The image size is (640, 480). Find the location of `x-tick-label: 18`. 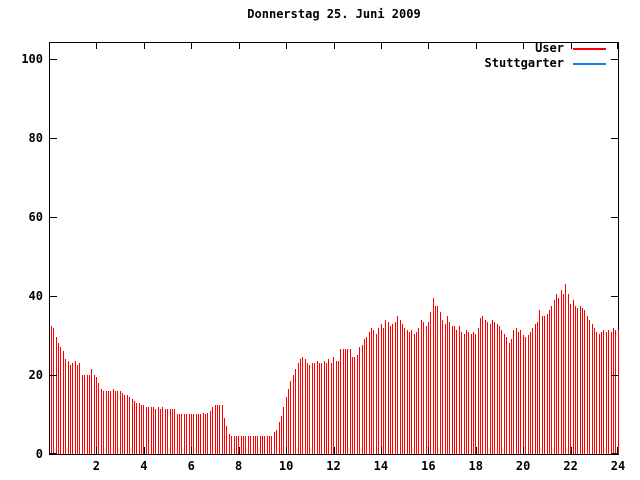

x-tick-label: 18 is located at coordinates (475, 466).